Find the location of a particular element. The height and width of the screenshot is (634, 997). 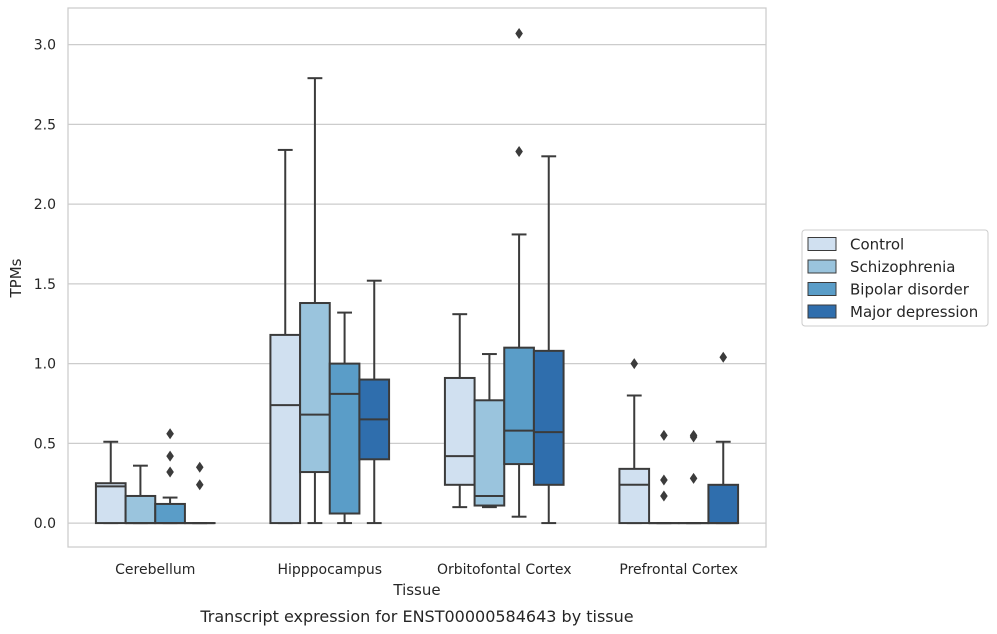

y-tick-label: 2.5 is located at coordinates (45, 125).